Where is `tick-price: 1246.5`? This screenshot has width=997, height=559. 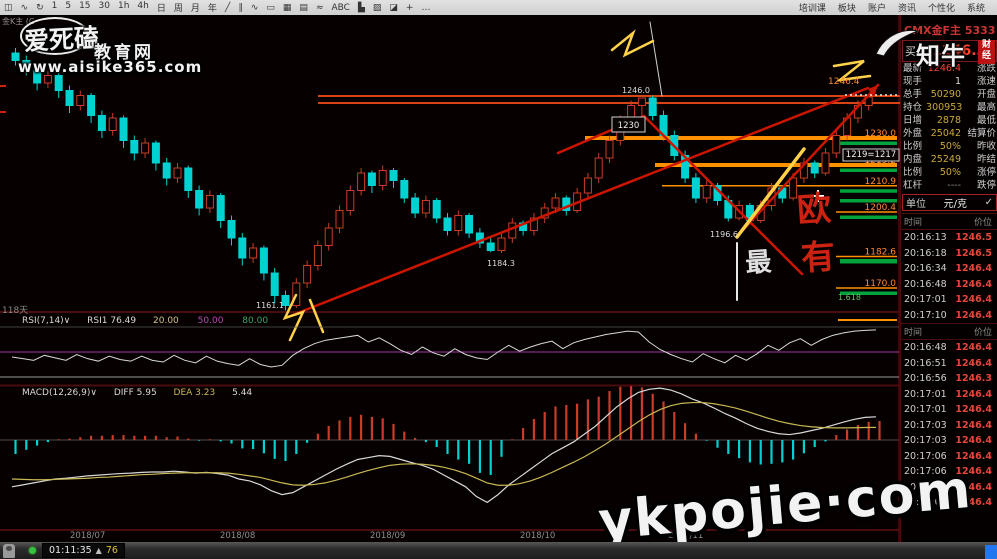
tick-price: 1246.5 is located at coordinates (973, 237).